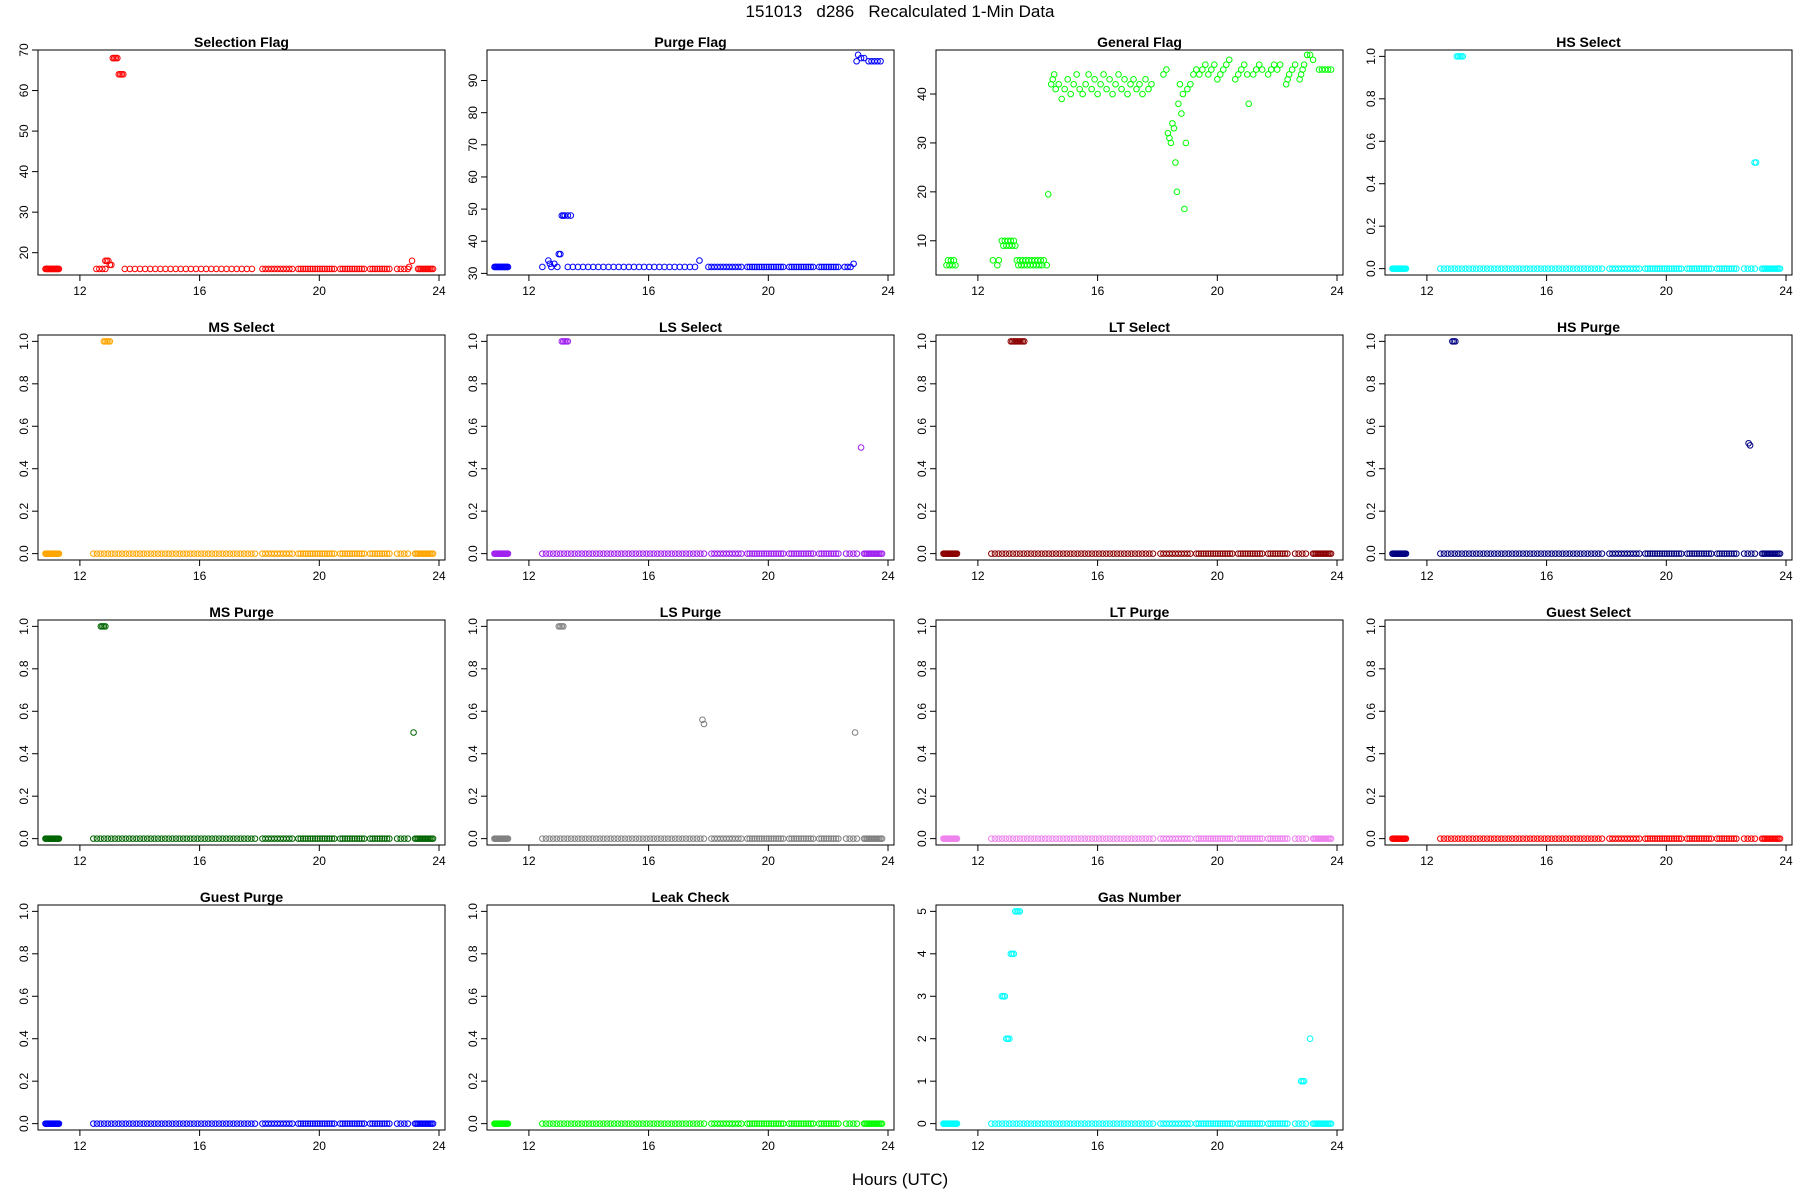  What do you see at coordinates (1371, 226) in the screenshot?
I see `y-tick-label: 0.2` at bounding box center [1371, 226].